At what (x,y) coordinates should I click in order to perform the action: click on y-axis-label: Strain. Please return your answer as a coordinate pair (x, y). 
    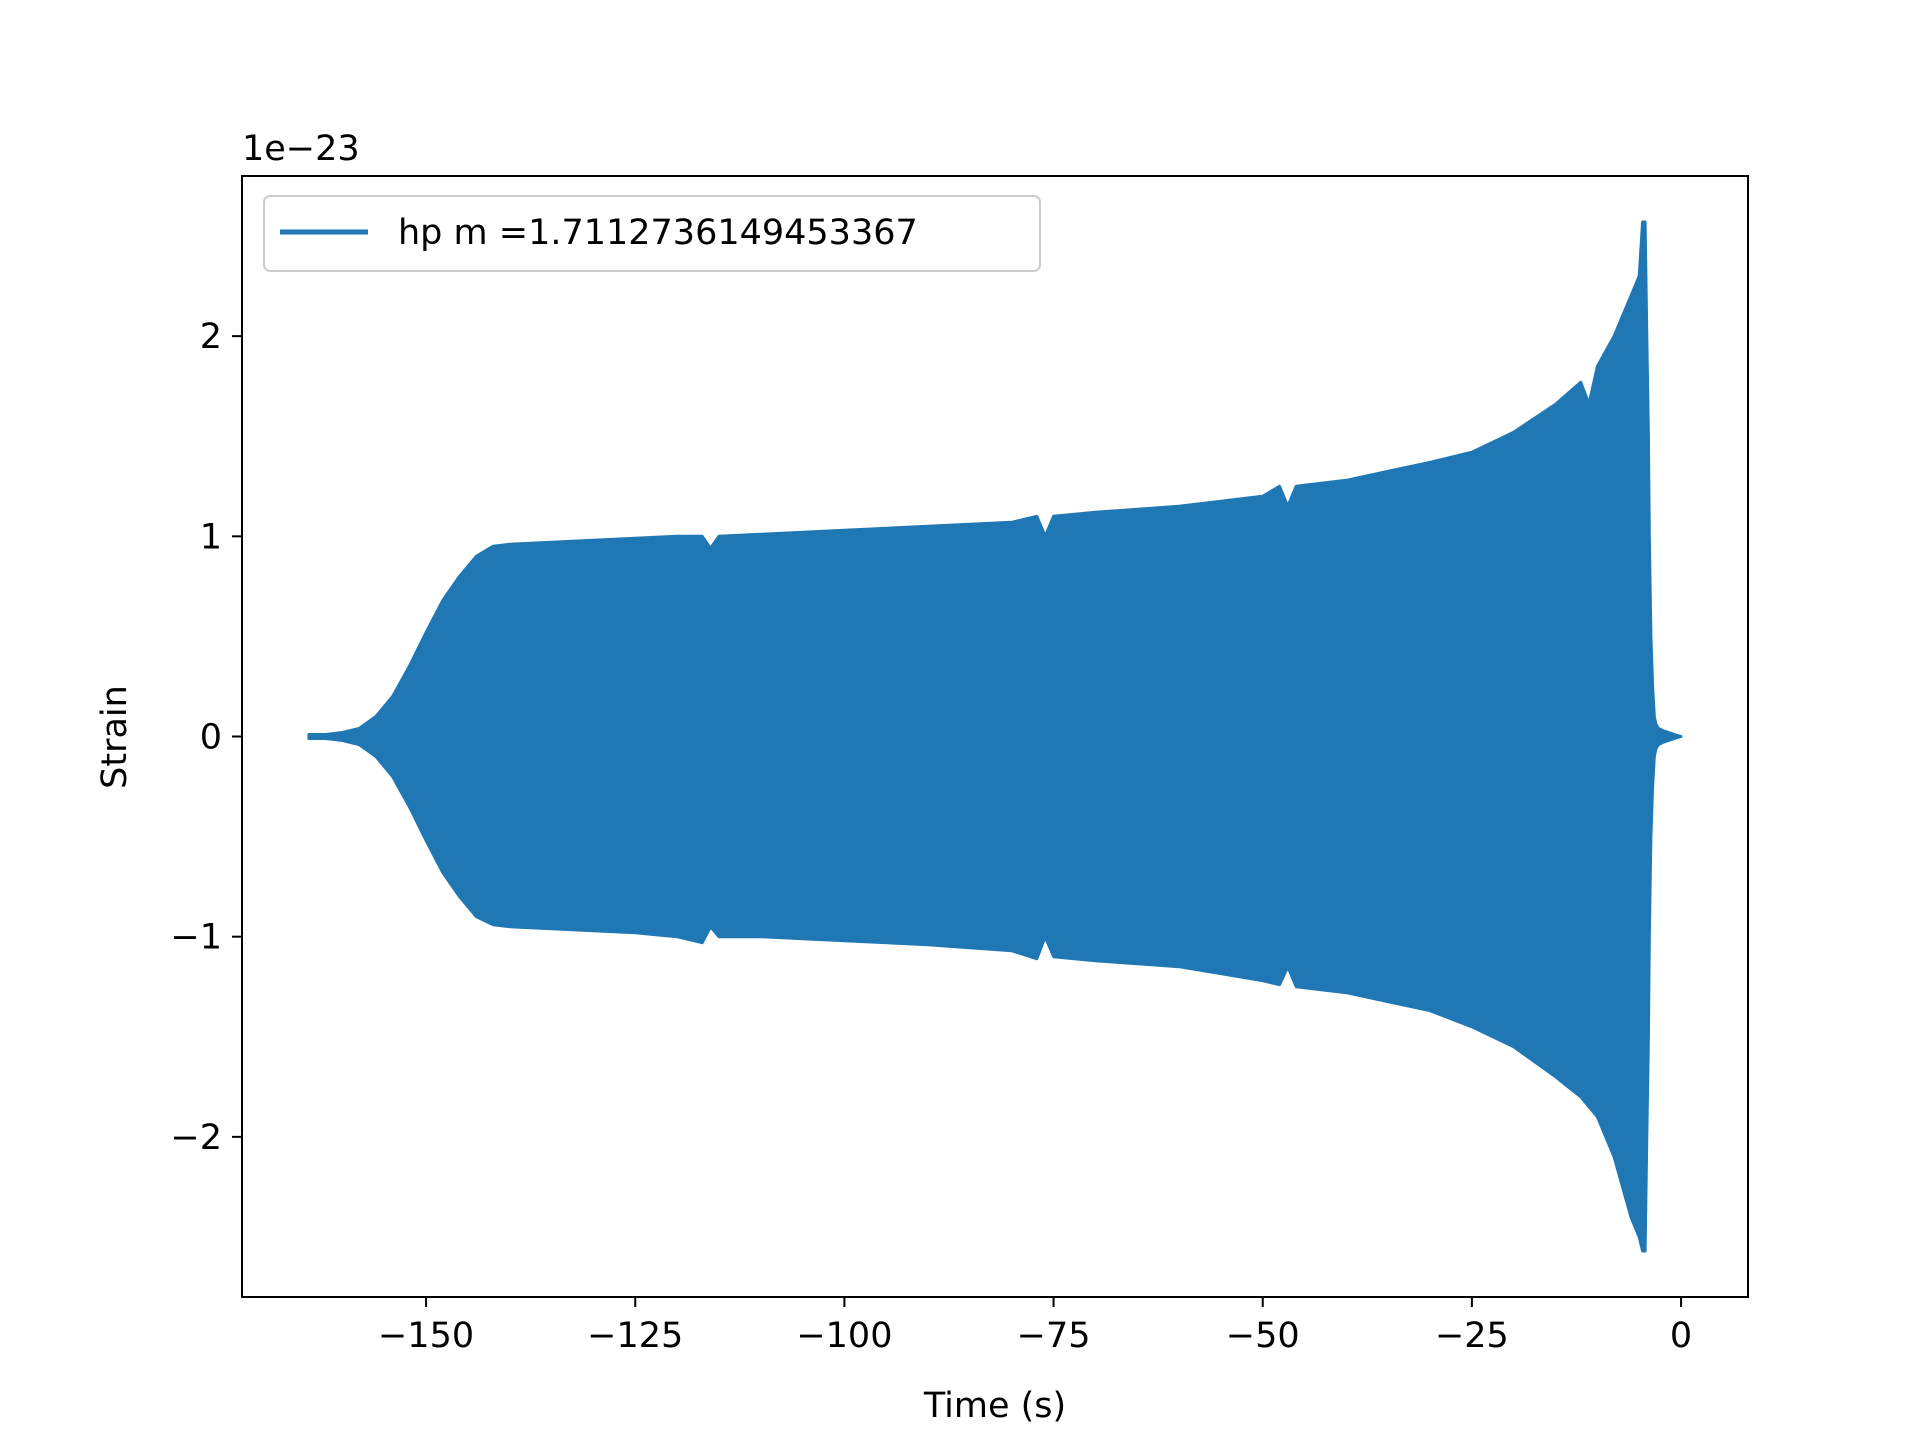
    Looking at the image, I should click on (115, 737).